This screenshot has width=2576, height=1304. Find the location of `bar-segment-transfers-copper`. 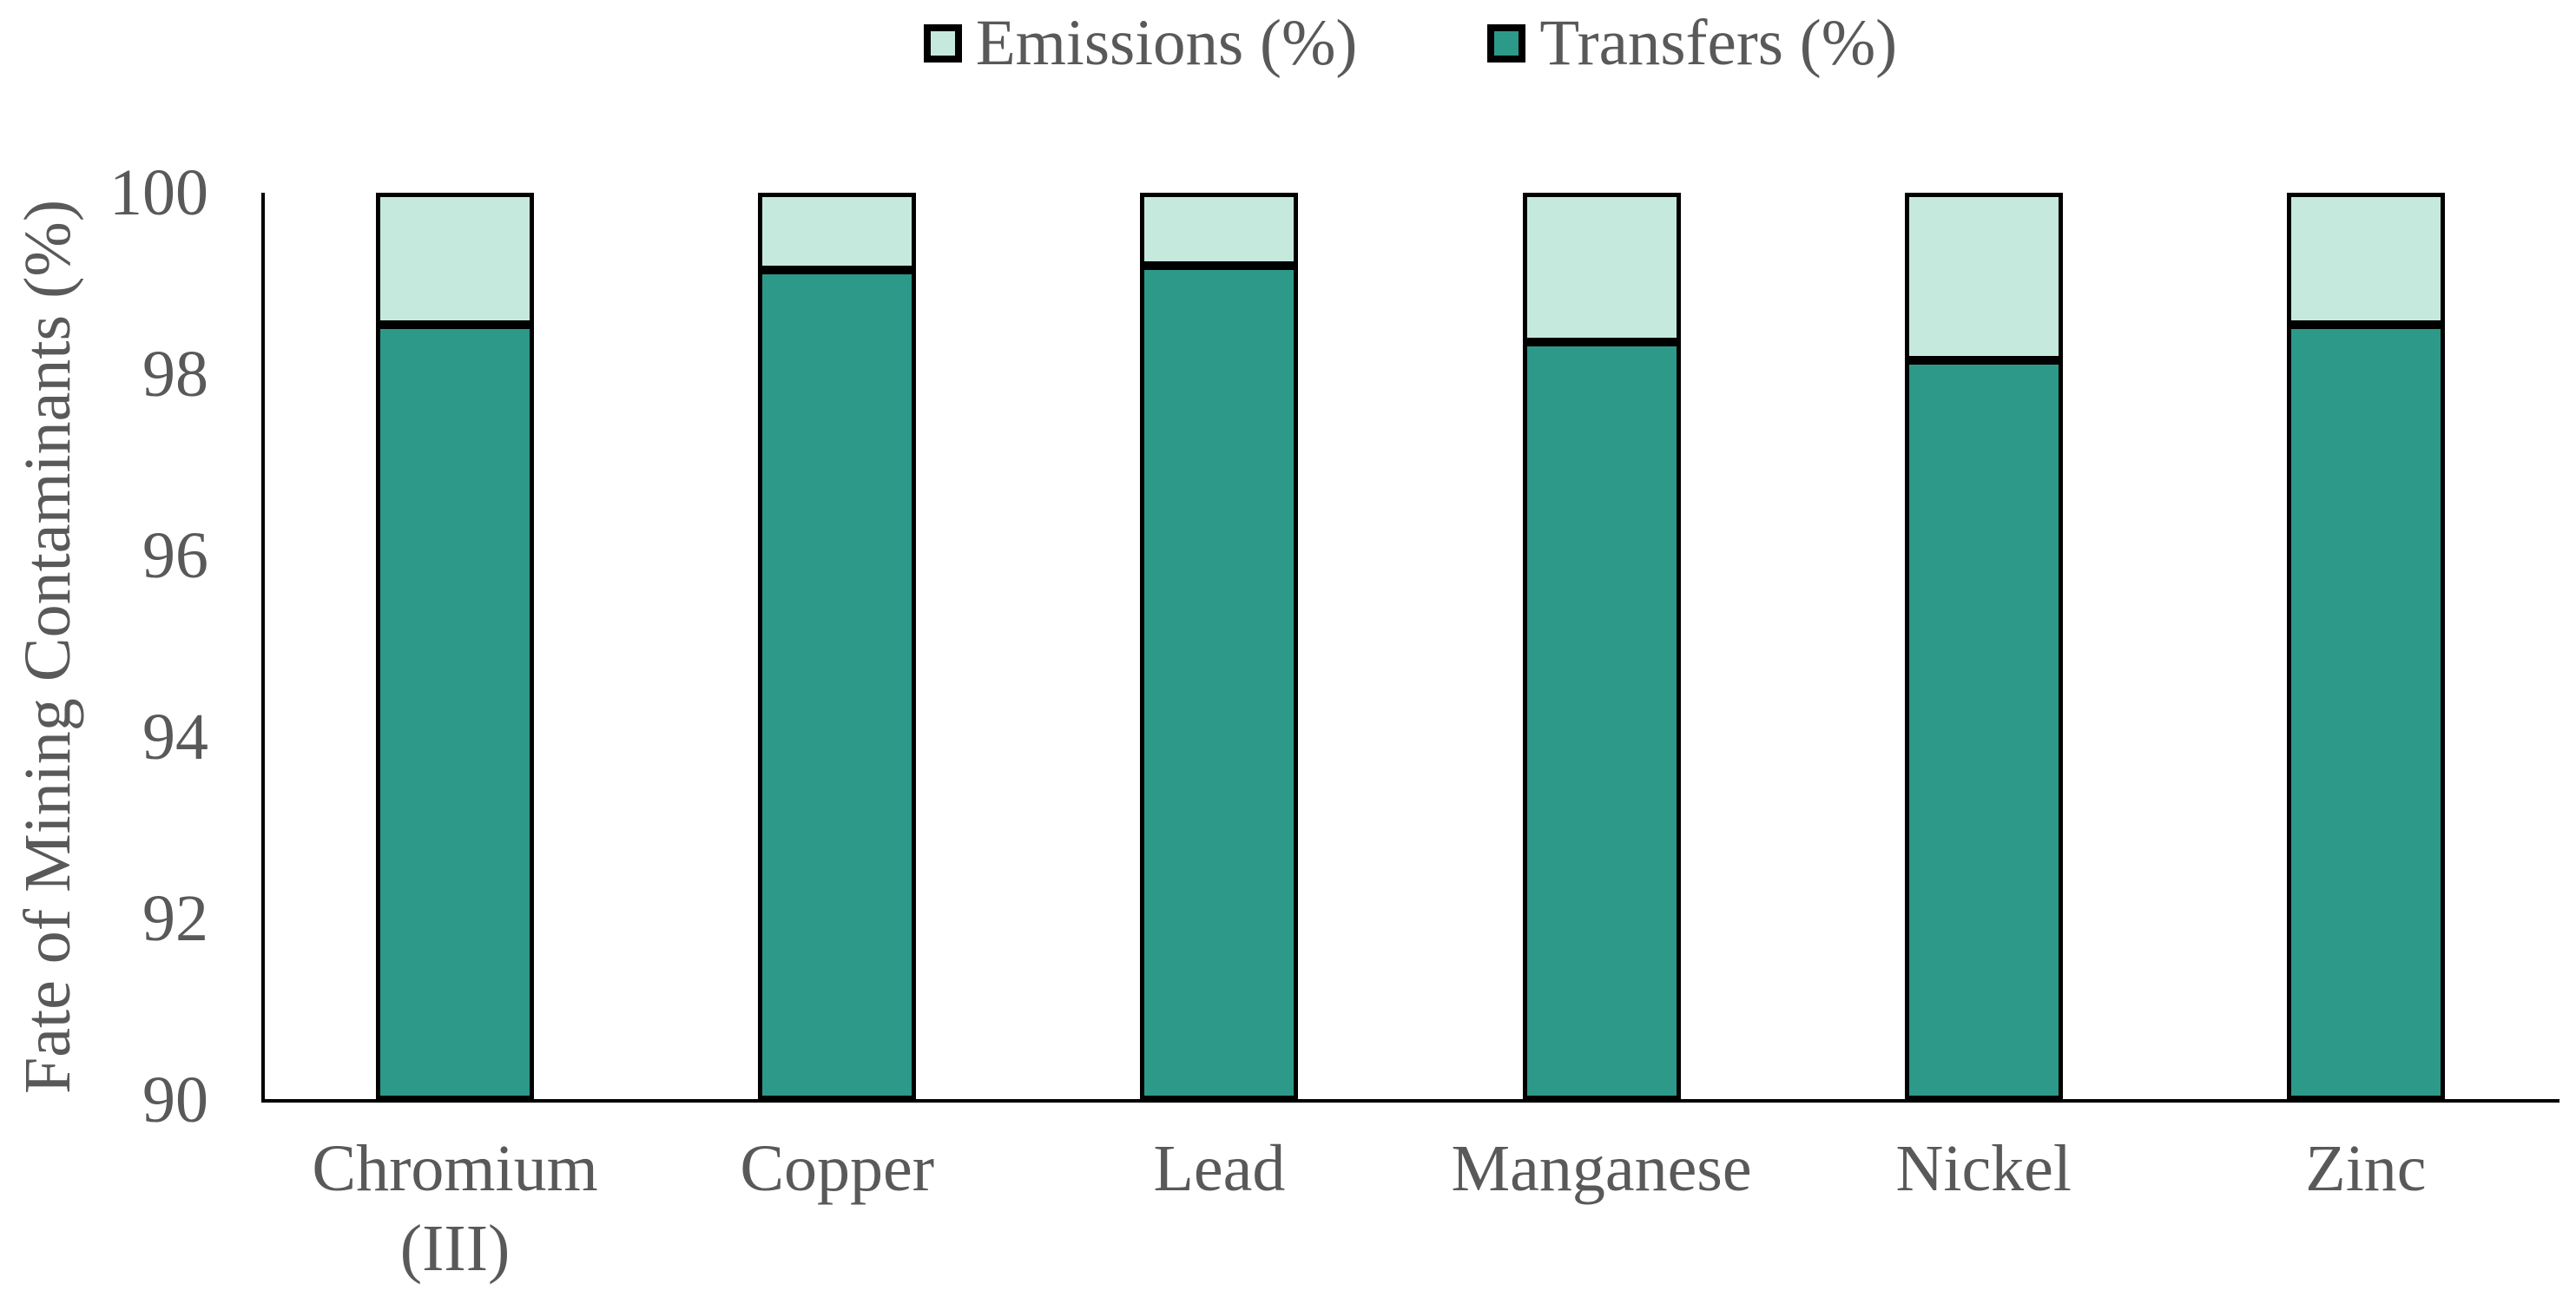

bar-segment-transfers-copper is located at coordinates (837, 684).